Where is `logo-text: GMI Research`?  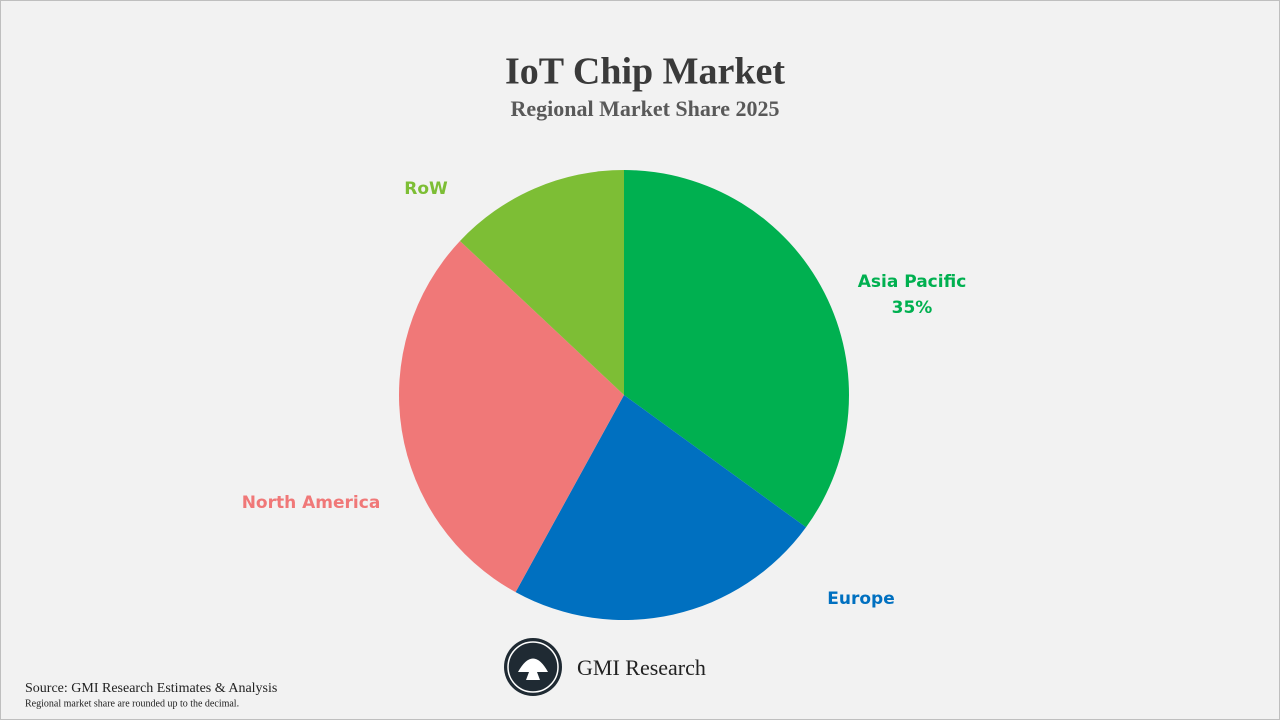 logo-text: GMI Research is located at coordinates (641, 667).